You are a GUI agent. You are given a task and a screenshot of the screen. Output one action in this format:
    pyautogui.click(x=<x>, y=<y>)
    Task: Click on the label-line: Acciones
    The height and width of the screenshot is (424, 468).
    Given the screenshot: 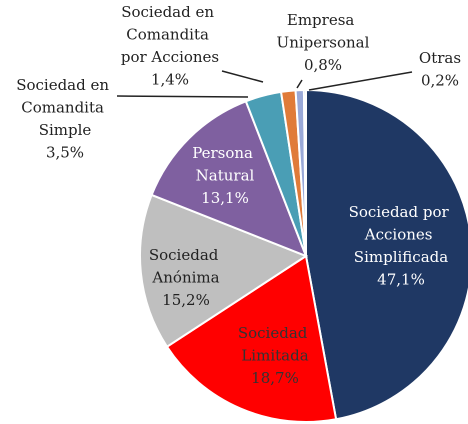 What is the action you would take?
    pyautogui.click(x=400, y=235)
    